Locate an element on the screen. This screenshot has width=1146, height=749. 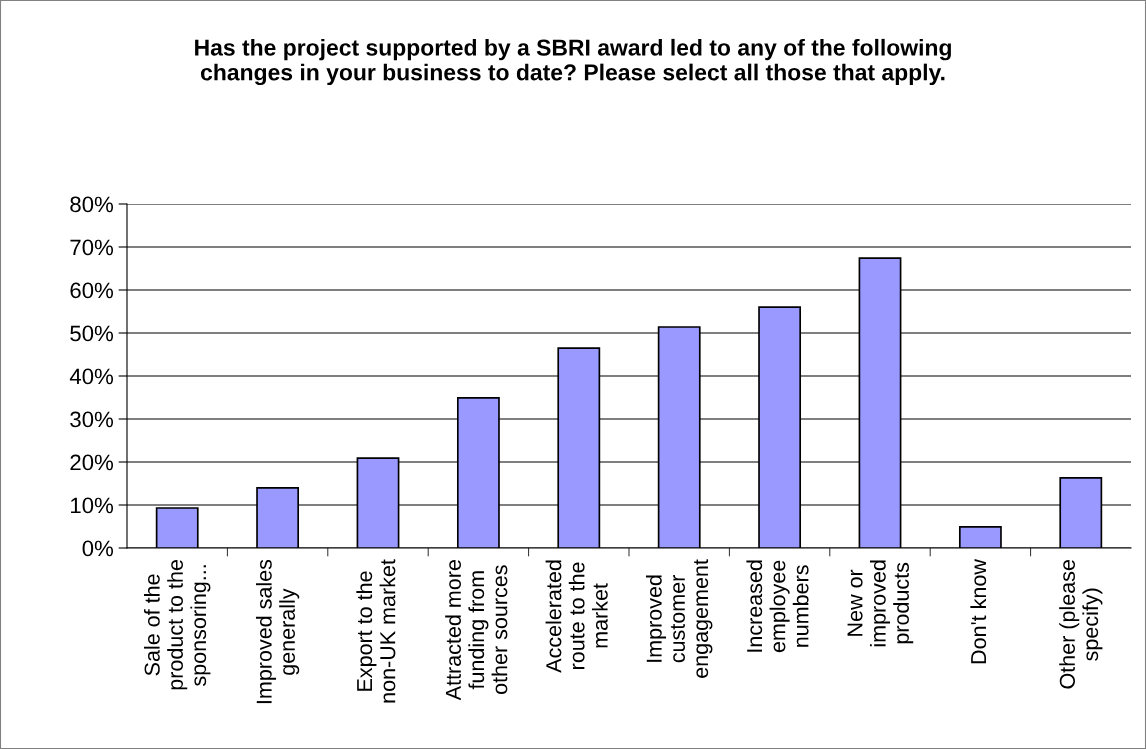
y-tick-label: 0% is located at coordinates (98, 548).